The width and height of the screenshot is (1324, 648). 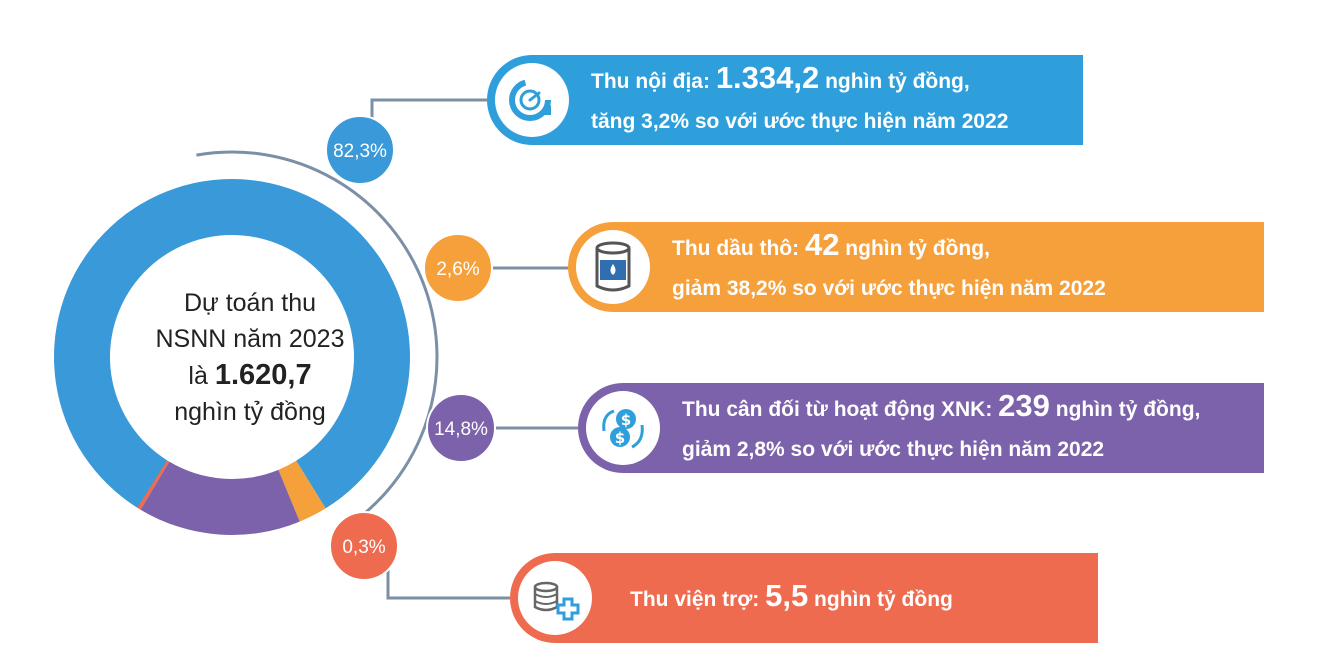 What do you see at coordinates (889, 288) in the screenshot?
I see `card-line-2: giảm 38,2% so với ước thực hiện năm 2022` at bounding box center [889, 288].